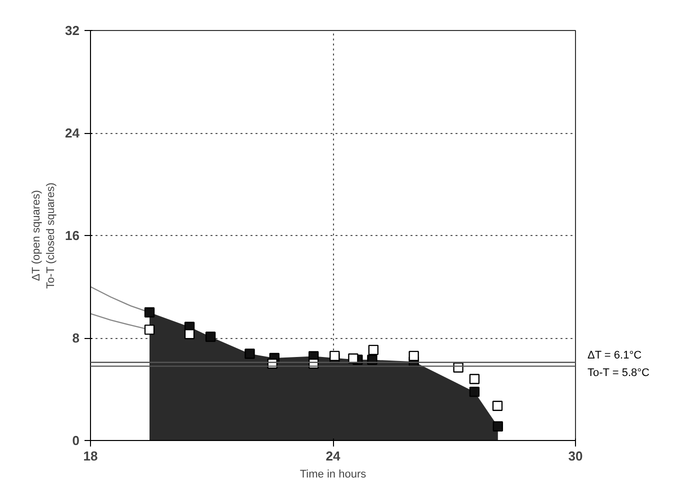  What do you see at coordinates (333, 474) in the screenshot?
I see `x-axis-title: Time in hours` at bounding box center [333, 474].